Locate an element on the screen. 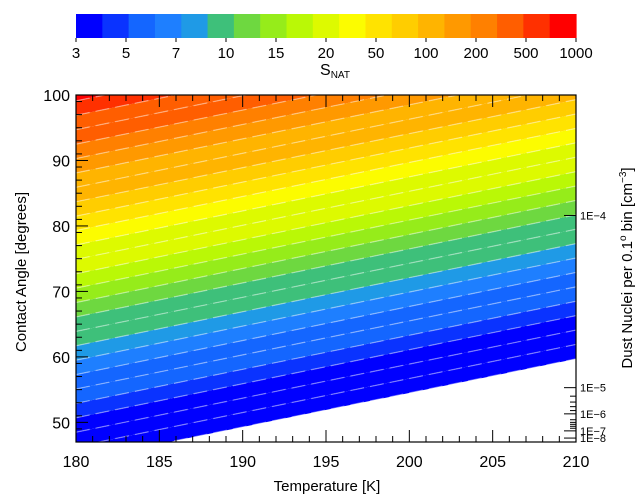 This screenshot has height=498, width=638. right-axis-label-part: Dust Nuclei per 0.1 is located at coordinates (627, 305).